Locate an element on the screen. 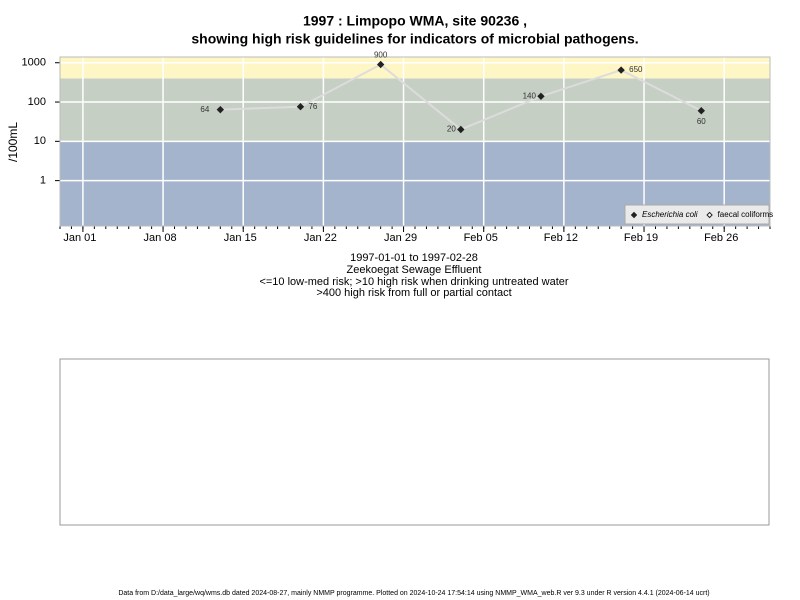 This screenshot has height=600, width=800. data-label: 64 is located at coordinates (204, 109).